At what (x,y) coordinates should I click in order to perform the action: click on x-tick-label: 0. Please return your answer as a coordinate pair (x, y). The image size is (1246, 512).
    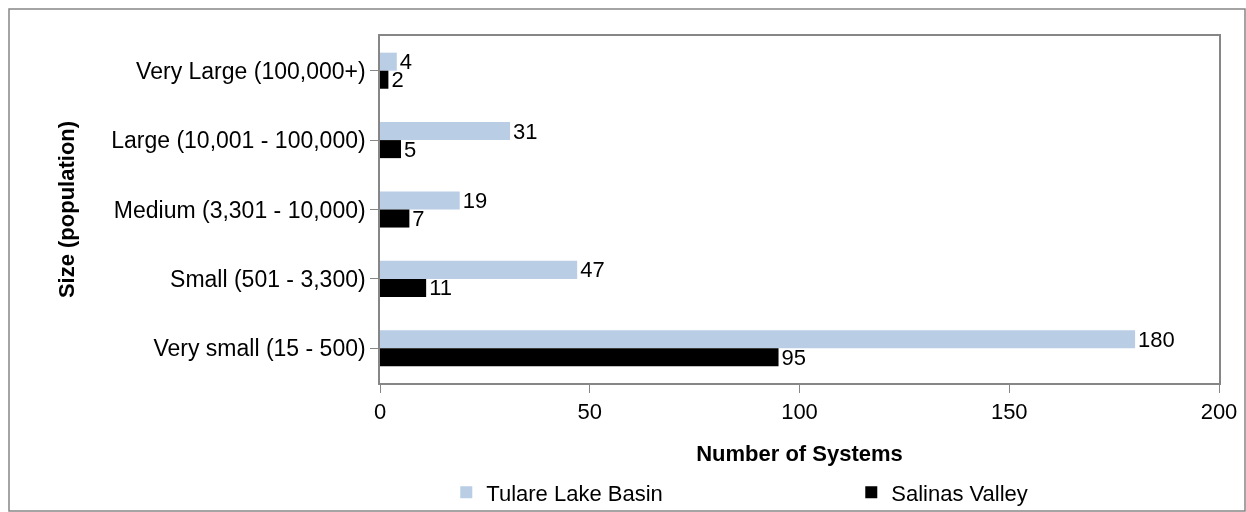
    Looking at the image, I should click on (380, 412).